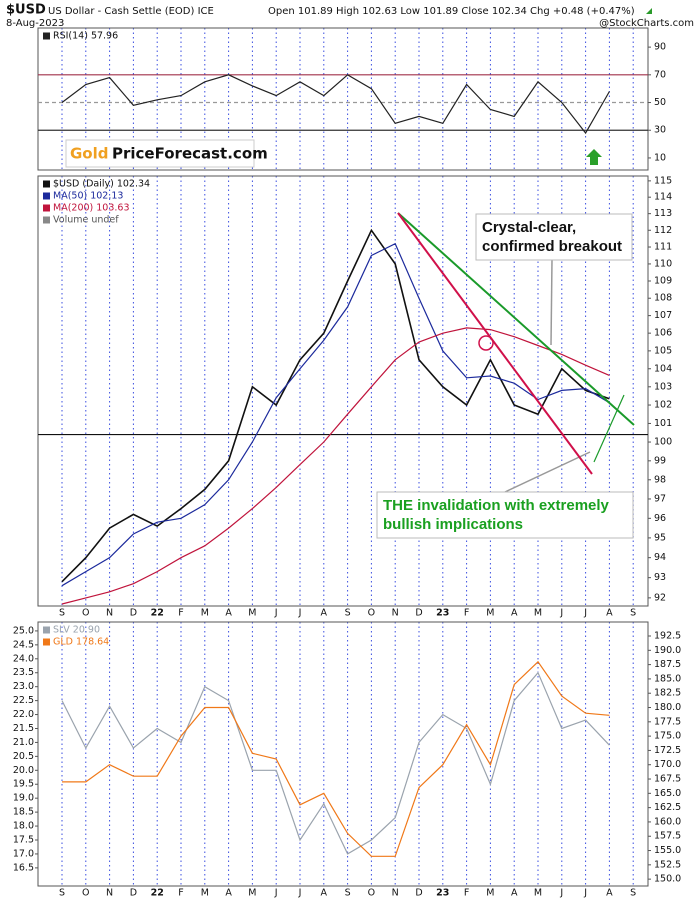  Describe the element at coordinates (91, 208) in the screenshot. I see `legend-label: MA(200) 103.63` at that location.